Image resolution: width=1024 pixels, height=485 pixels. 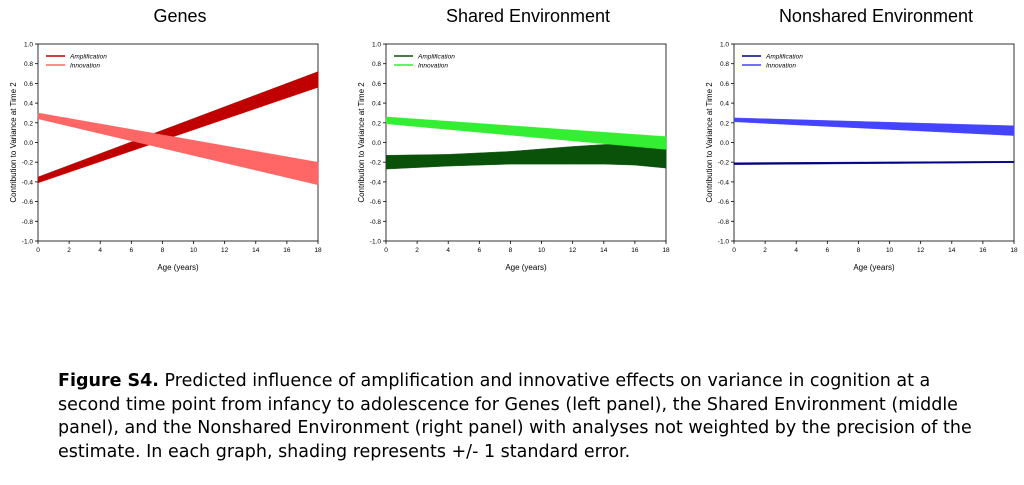 What do you see at coordinates (874, 142) in the screenshot?
I see `plot-frame` at bounding box center [874, 142].